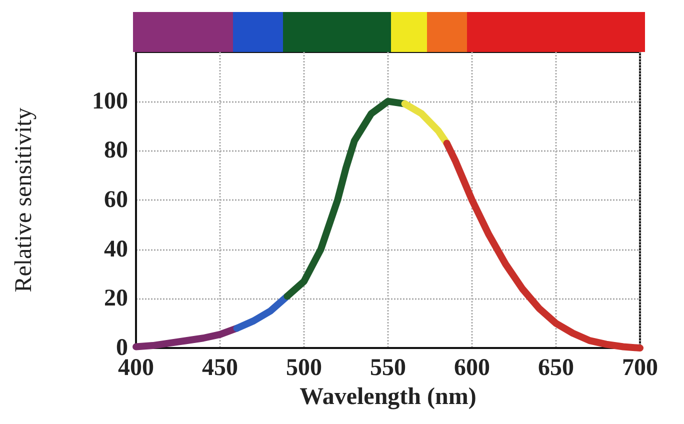  I want to click on y-tick-label: 20, so click(116, 299).